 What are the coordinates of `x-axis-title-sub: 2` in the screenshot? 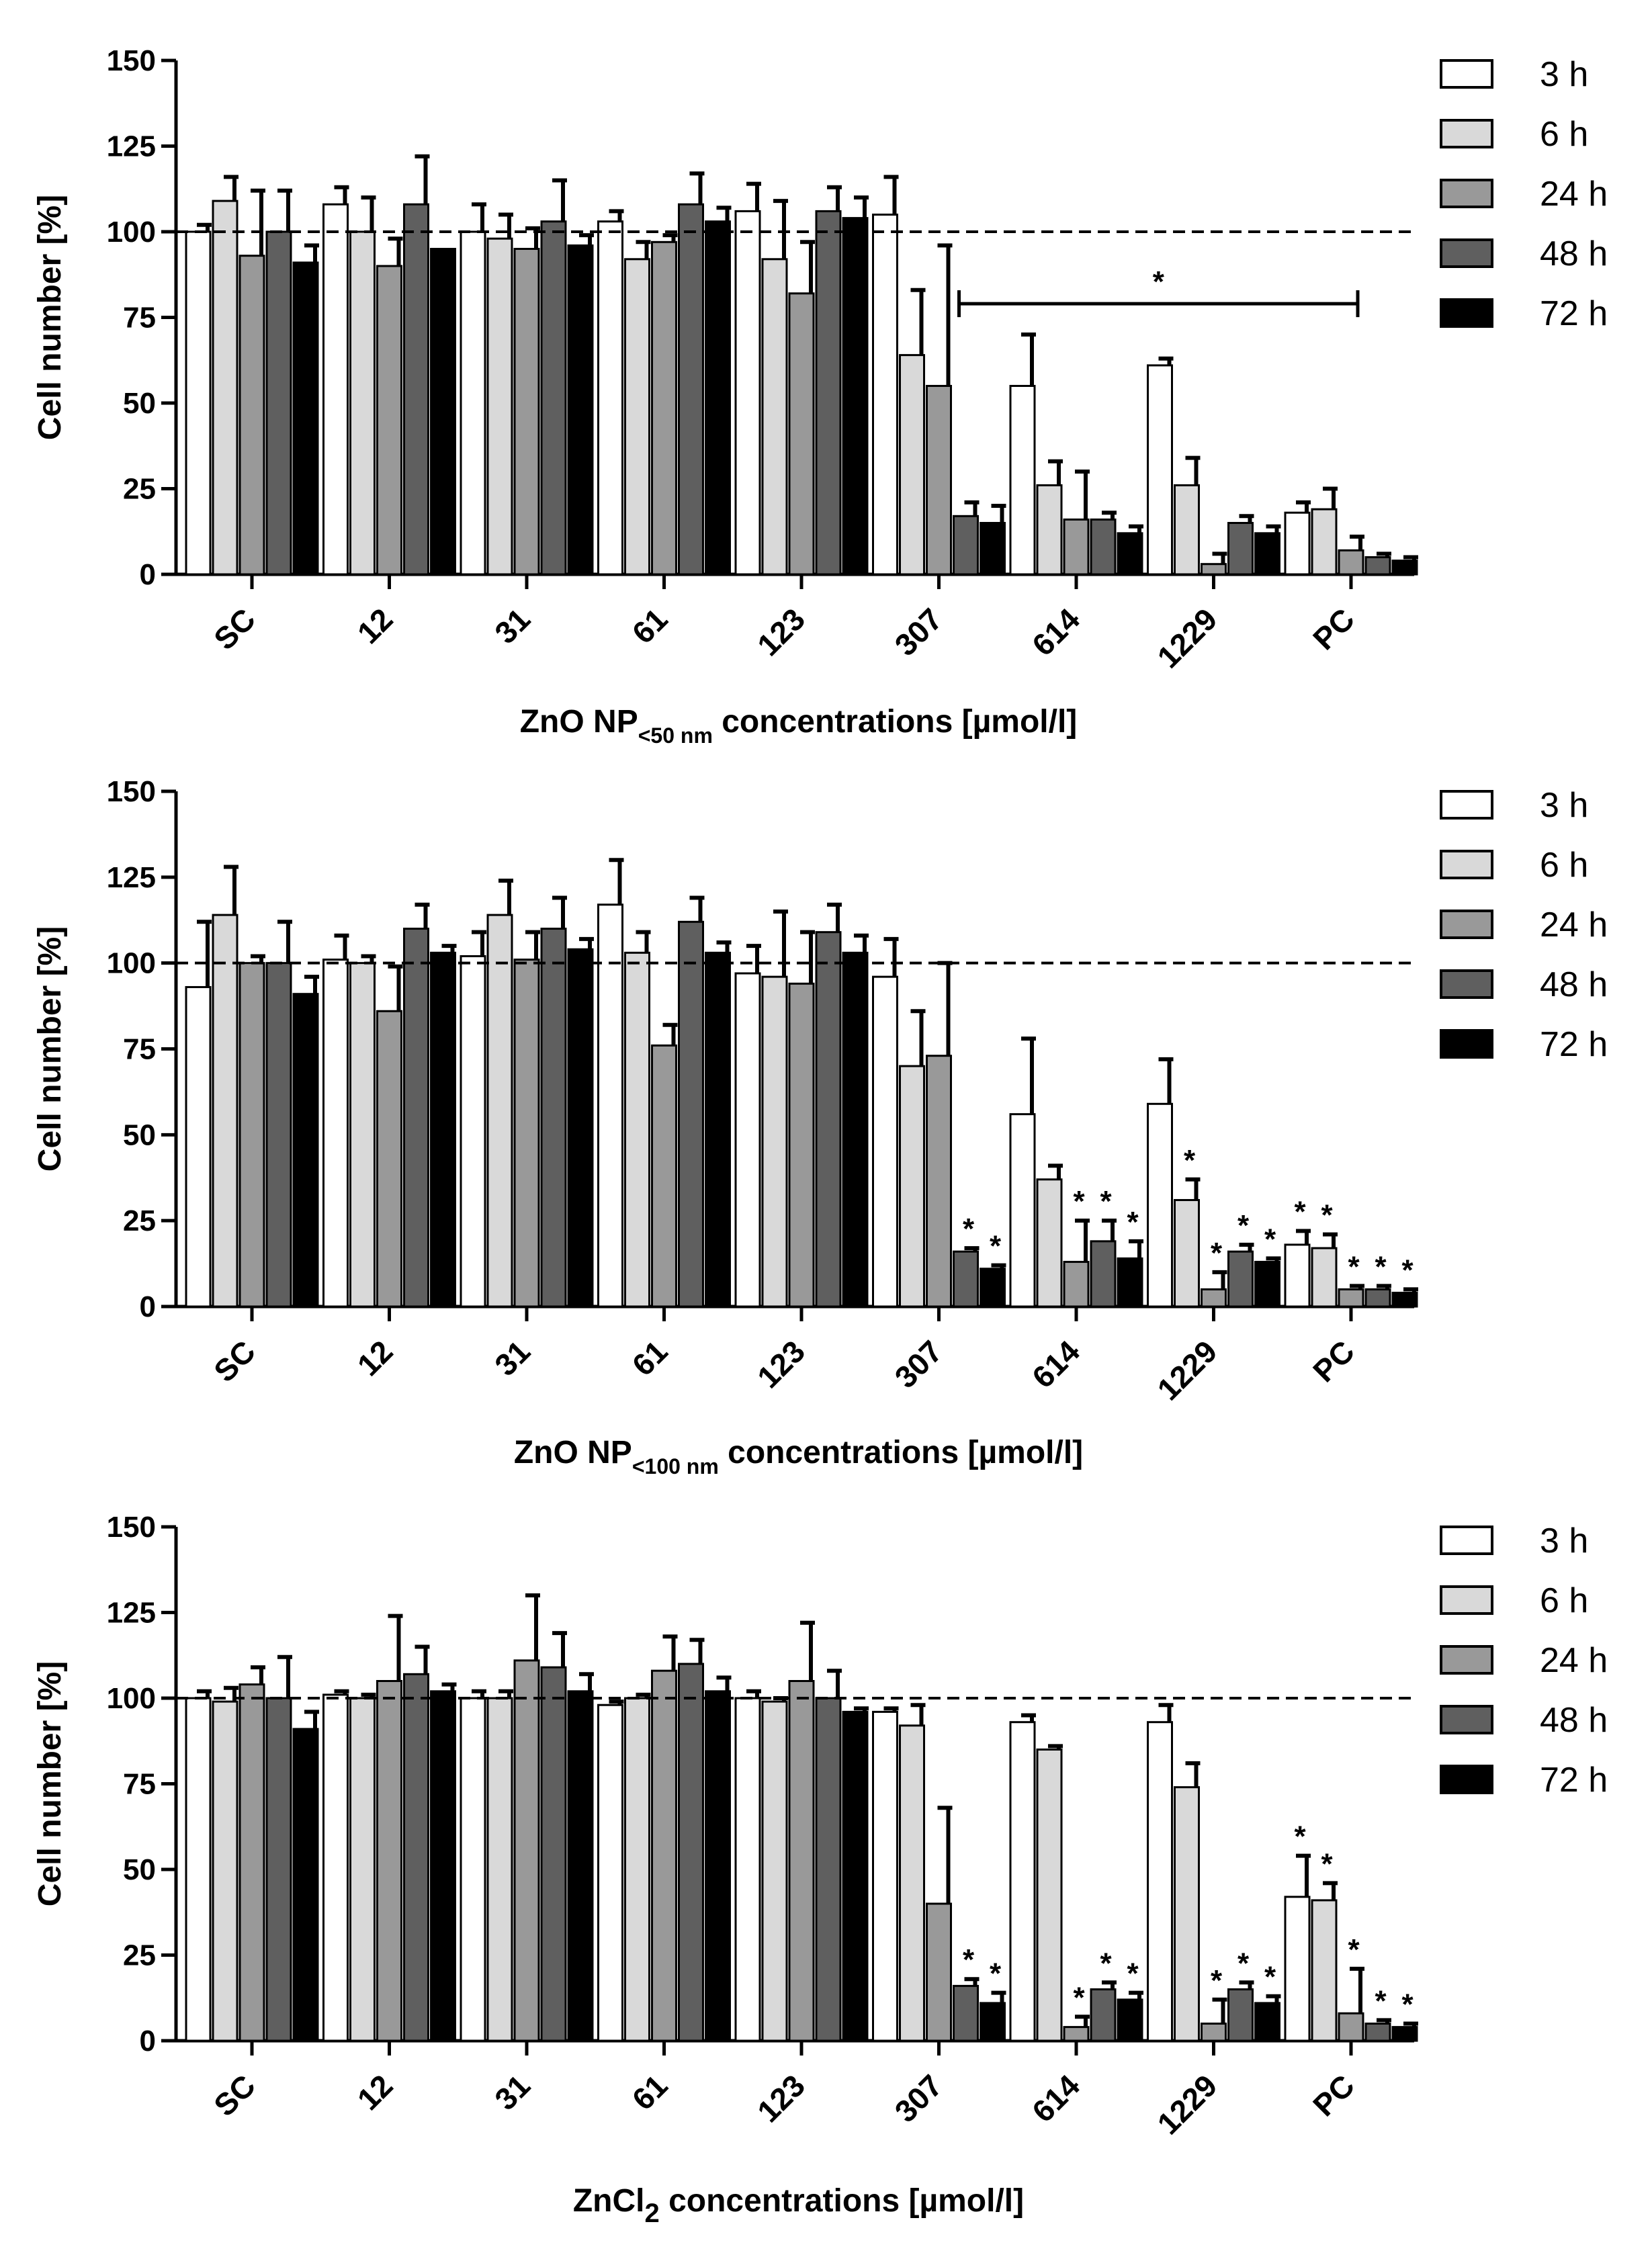 It's located at (652, 2214).